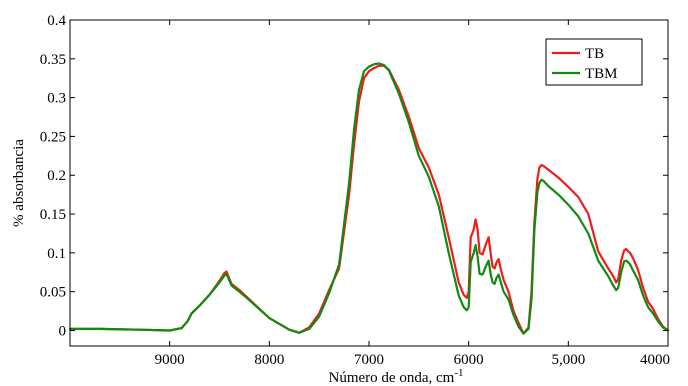 The height and width of the screenshot is (386, 688). What do you see at coordinates (53, 137) in the screenshot?
I see `y-tick-label: 0.25` at bounding box center [53, 137].